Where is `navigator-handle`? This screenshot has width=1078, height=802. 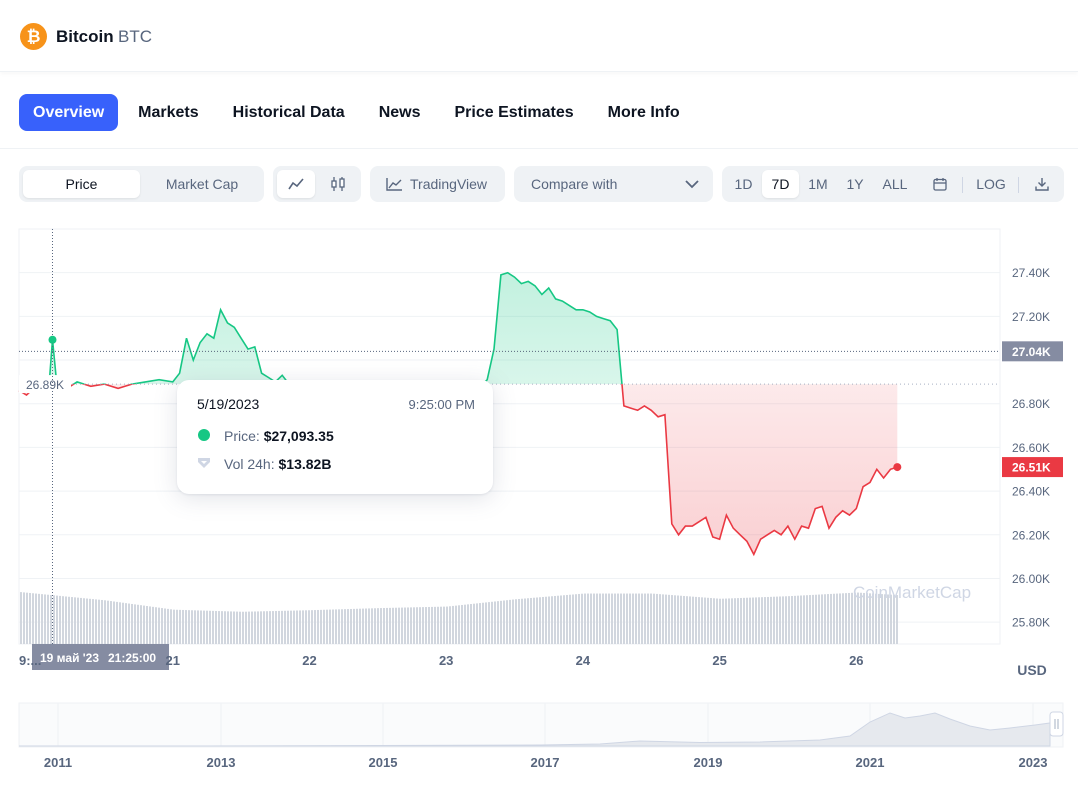
navigator-handle is located at coordinates (1056, 724).